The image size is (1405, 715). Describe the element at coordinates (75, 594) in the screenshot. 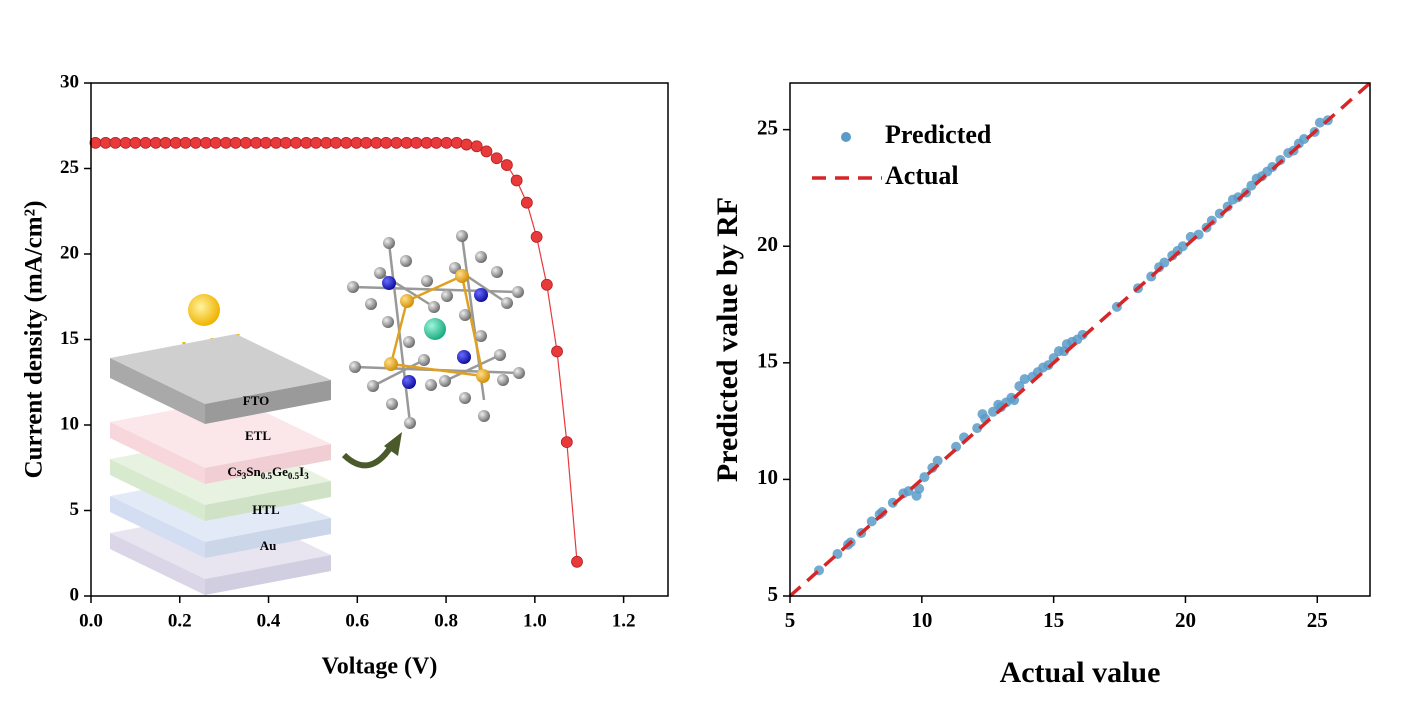

I see `y-tick-label: 0` at that location.